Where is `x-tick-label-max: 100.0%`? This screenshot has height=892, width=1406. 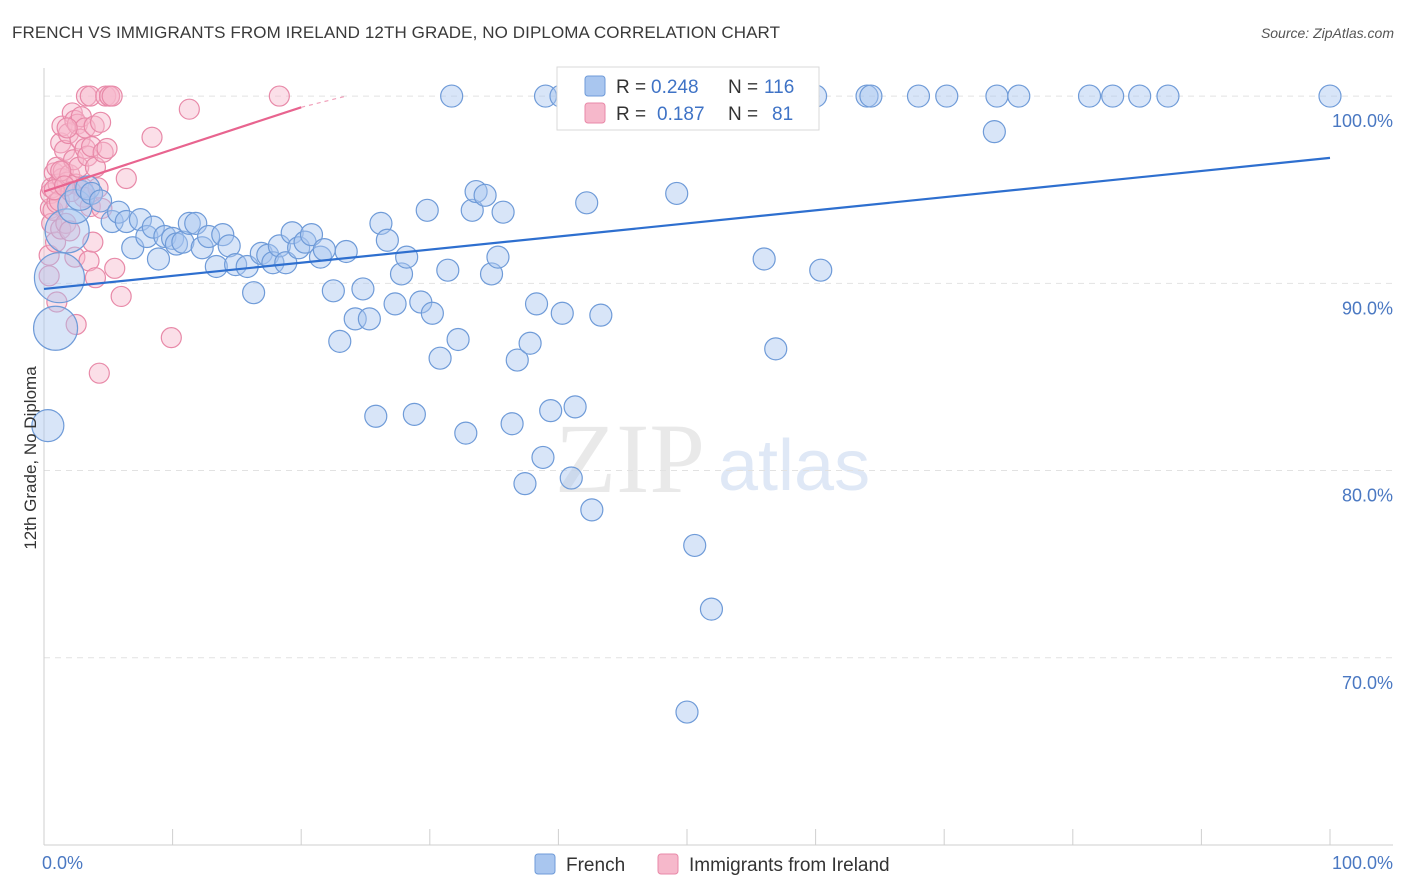 x-tick-label-max: 100.0% is located at coordinates (1362, 863).